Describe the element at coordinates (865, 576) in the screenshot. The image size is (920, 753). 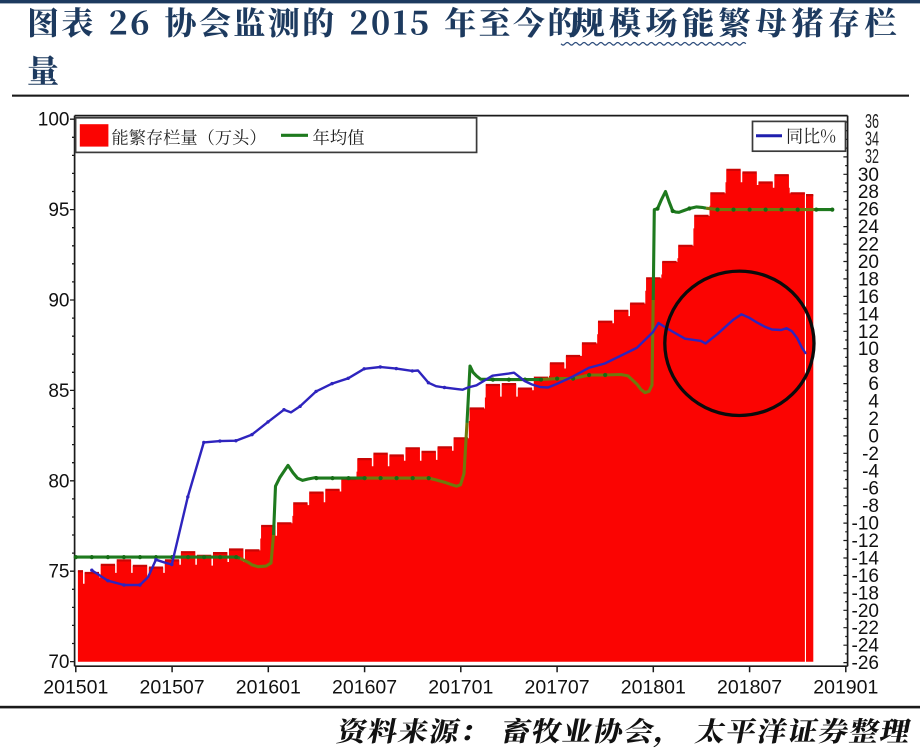
I see `svg-text: -16` at that location.